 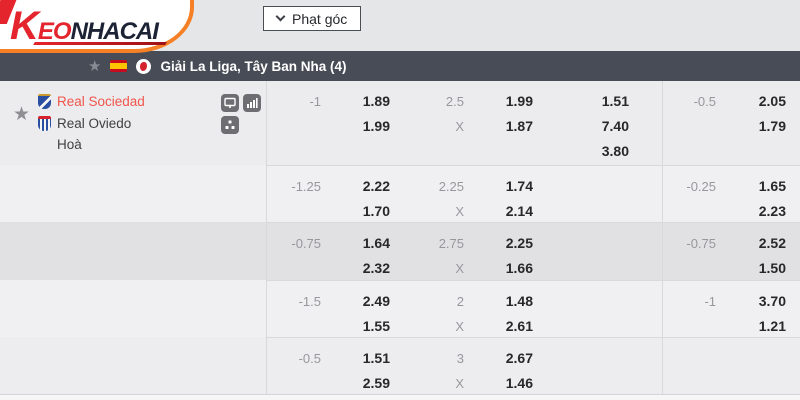 What do you see at coordinates (376, 301) in the screenshot?
I see `odds-value: 2.49` at bounding box center [376, 301].